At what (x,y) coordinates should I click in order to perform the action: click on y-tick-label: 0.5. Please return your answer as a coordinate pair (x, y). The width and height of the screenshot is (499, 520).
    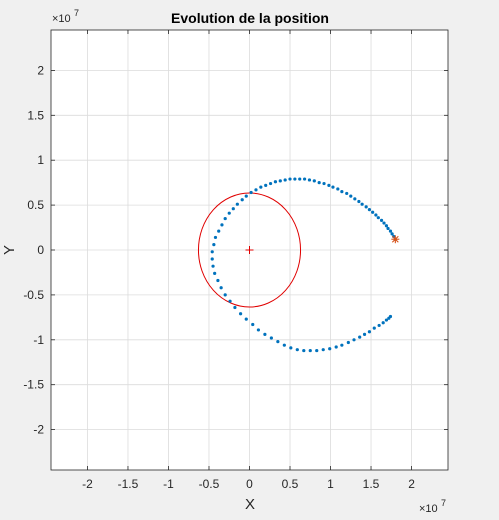
    Looking at the image, I should click on (35, 205).